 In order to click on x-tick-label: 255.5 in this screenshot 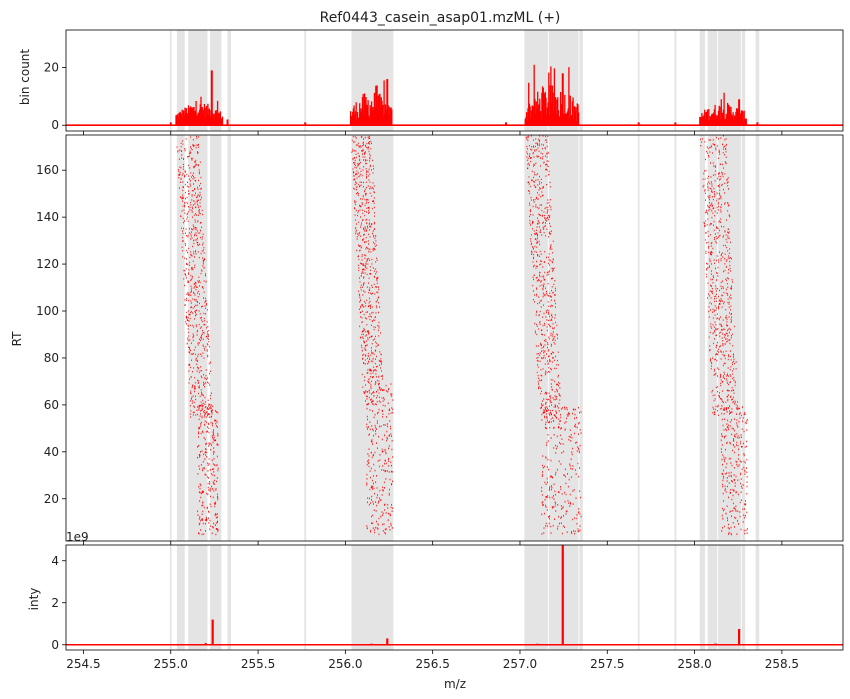, I will do `click(258, 664)`.